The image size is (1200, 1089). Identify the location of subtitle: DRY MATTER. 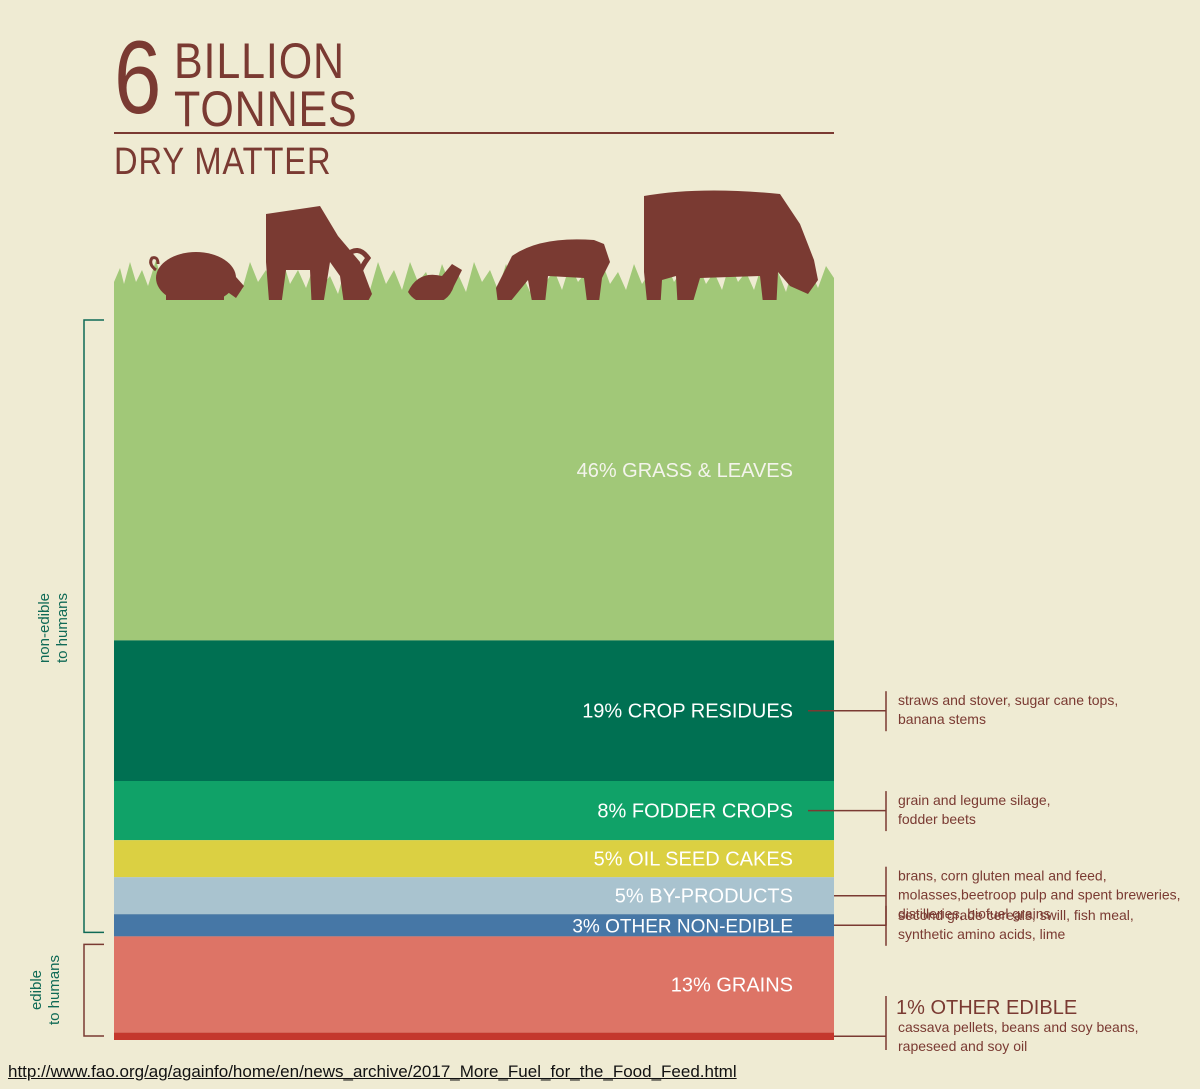
(223, 162).